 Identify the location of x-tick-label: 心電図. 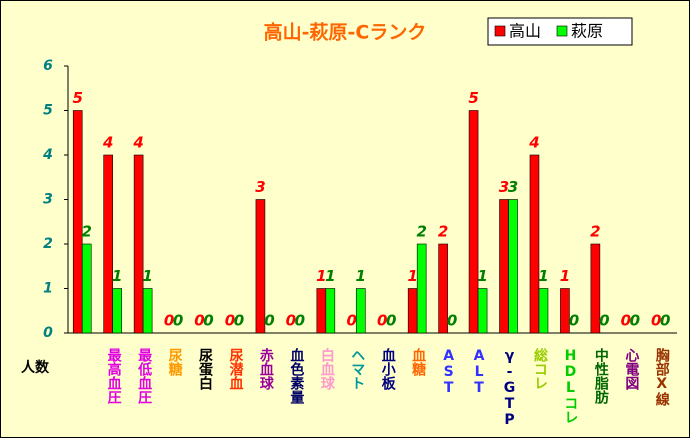
(631, 369).